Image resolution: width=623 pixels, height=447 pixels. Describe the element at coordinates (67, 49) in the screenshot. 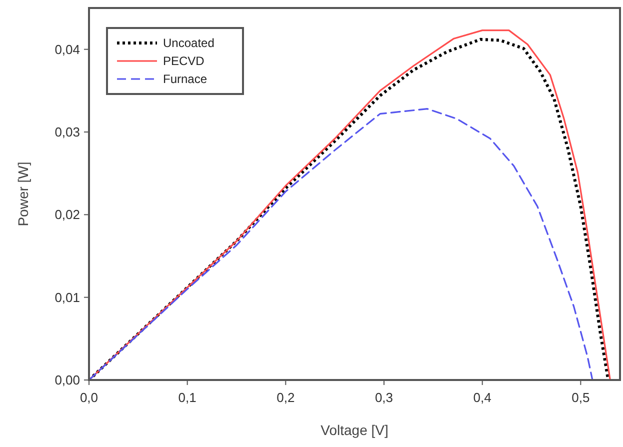

I see `y-tick-label: 0,04` at that location.